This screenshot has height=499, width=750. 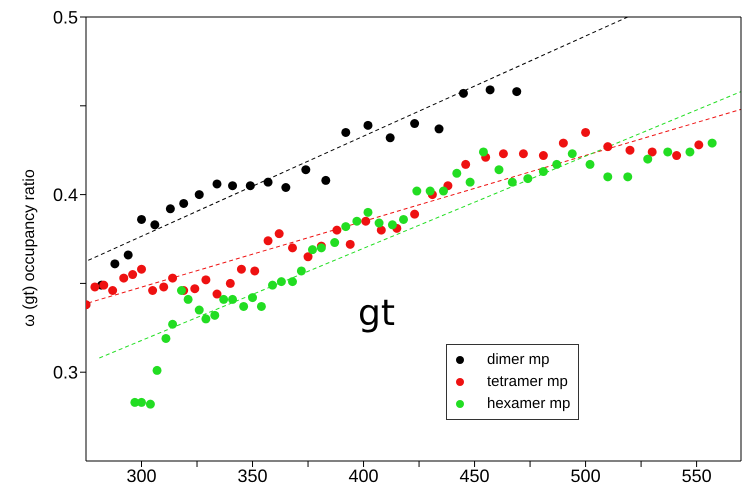 I want to click on x-tick-label: 500, so click(x=585, y=476).